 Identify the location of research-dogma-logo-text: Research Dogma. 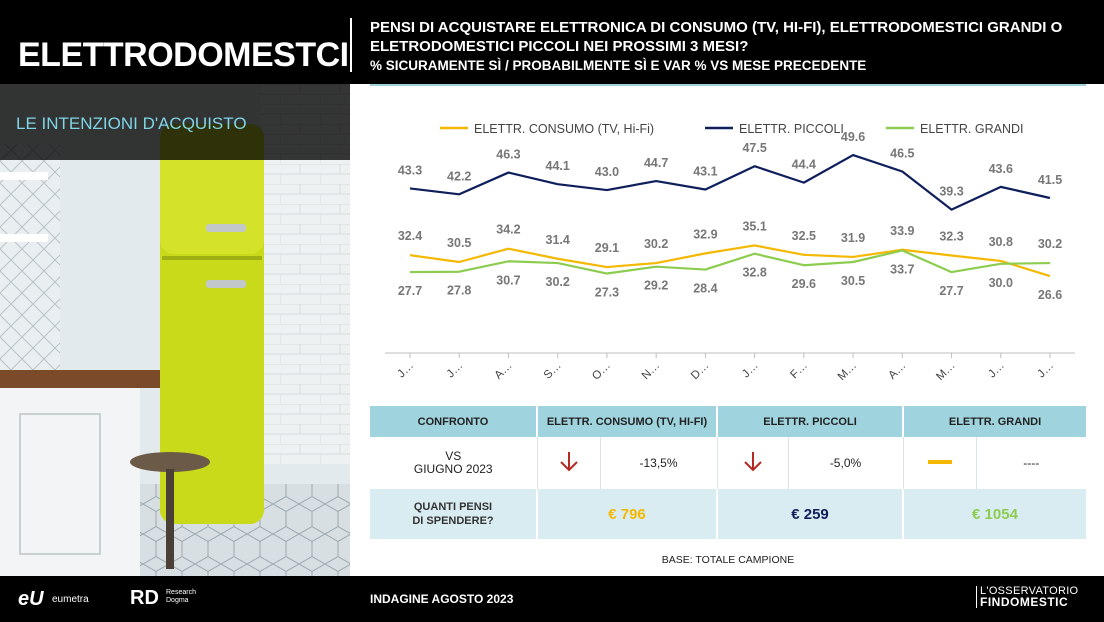
(181, 596).